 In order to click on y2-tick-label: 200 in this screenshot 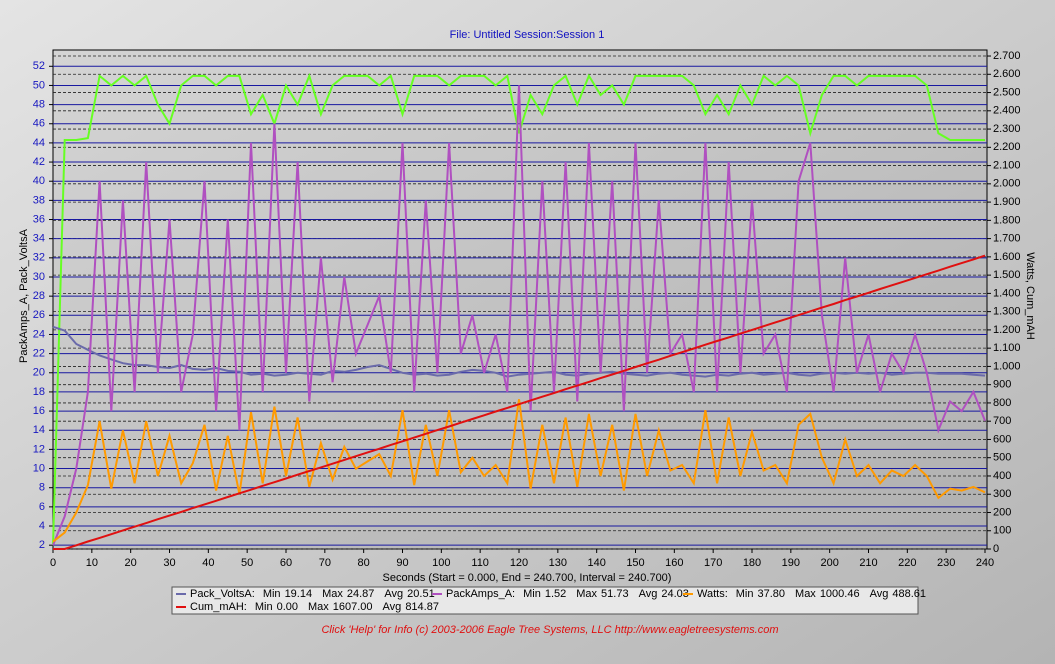, I will do `click(1002, 512)`.